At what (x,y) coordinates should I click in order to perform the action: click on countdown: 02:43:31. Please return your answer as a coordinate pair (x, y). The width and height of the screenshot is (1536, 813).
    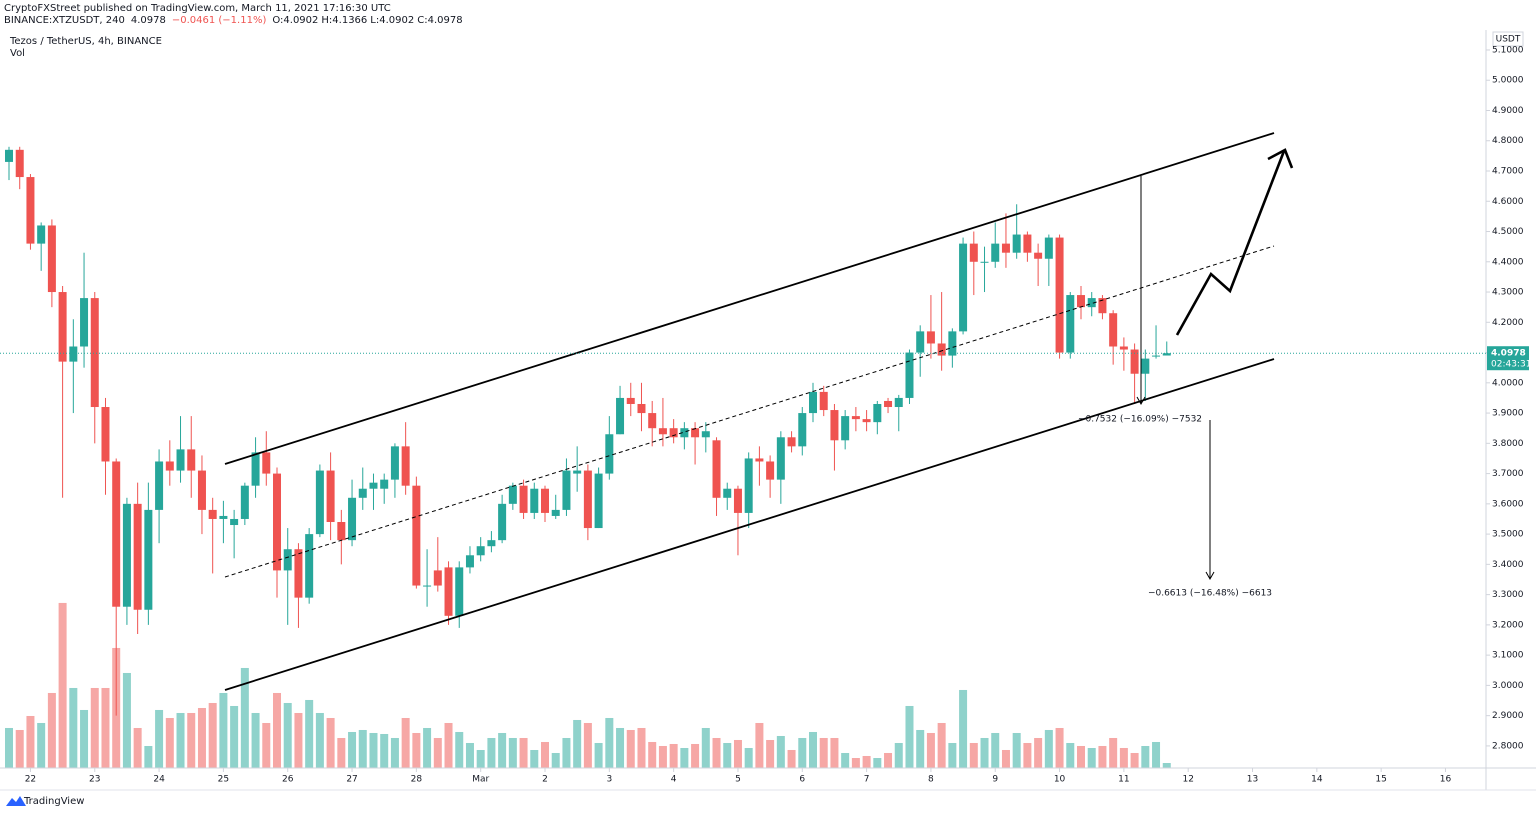
    Looking at the image, I should click on (1511, 365).